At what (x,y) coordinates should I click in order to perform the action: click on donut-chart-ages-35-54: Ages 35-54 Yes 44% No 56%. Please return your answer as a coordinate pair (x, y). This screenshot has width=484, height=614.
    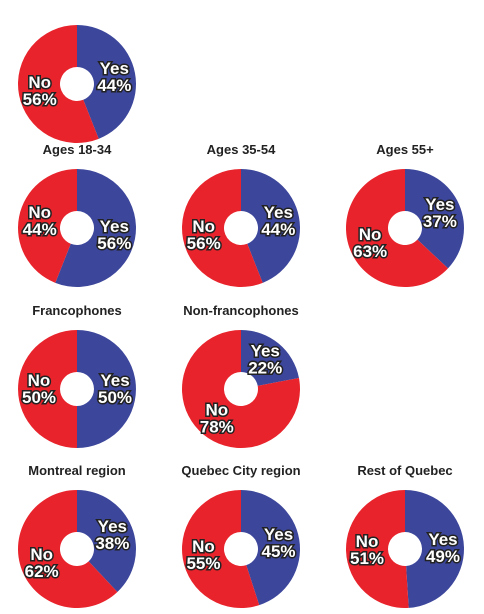
    Looking at the image, I should click on (241, 217).